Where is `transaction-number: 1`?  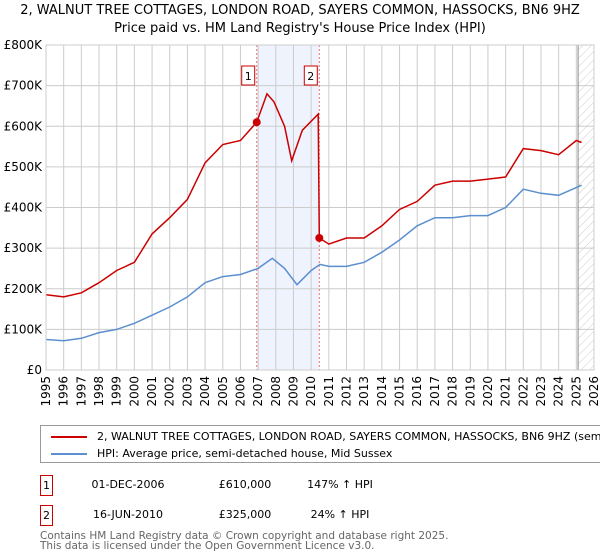 transaction-number: 1 is located at coordinates (46, 485).